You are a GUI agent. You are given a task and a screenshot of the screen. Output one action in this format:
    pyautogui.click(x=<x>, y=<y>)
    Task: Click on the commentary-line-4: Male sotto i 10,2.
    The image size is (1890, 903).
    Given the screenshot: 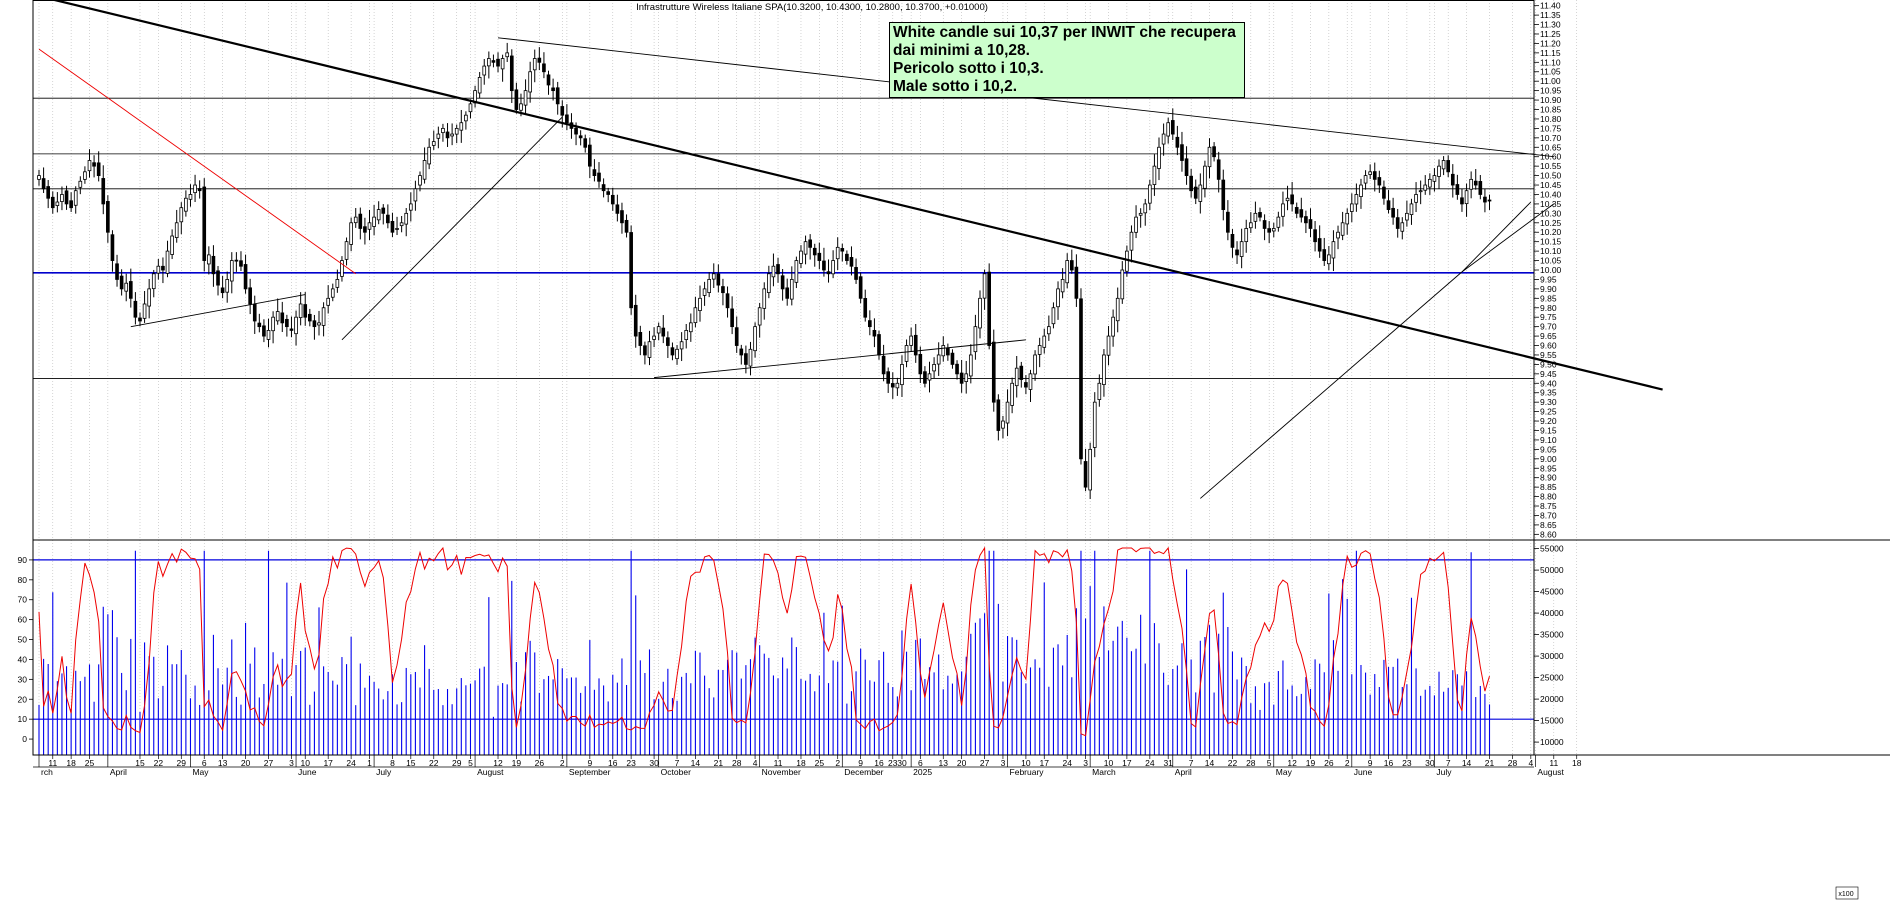 What is the action you would take?
    pyautogui.click(x=955, y=86)
    